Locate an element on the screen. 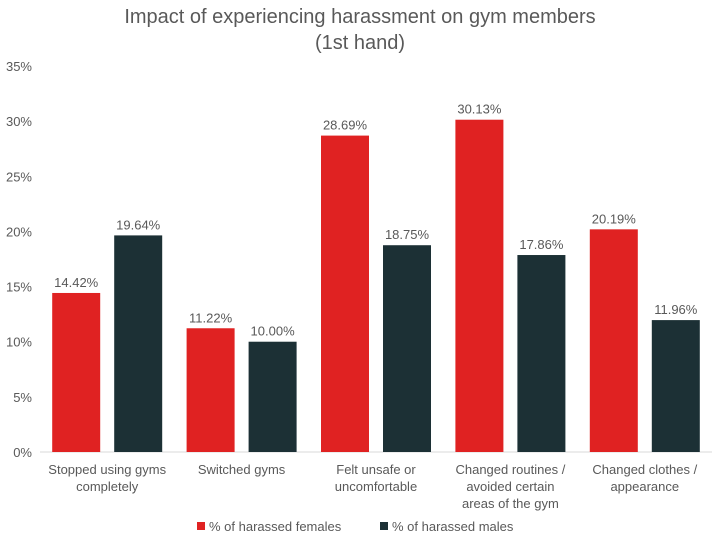 This screenshot has width=720, height=540. x-category-label: avoided certain is located at coordinates (510, 486).